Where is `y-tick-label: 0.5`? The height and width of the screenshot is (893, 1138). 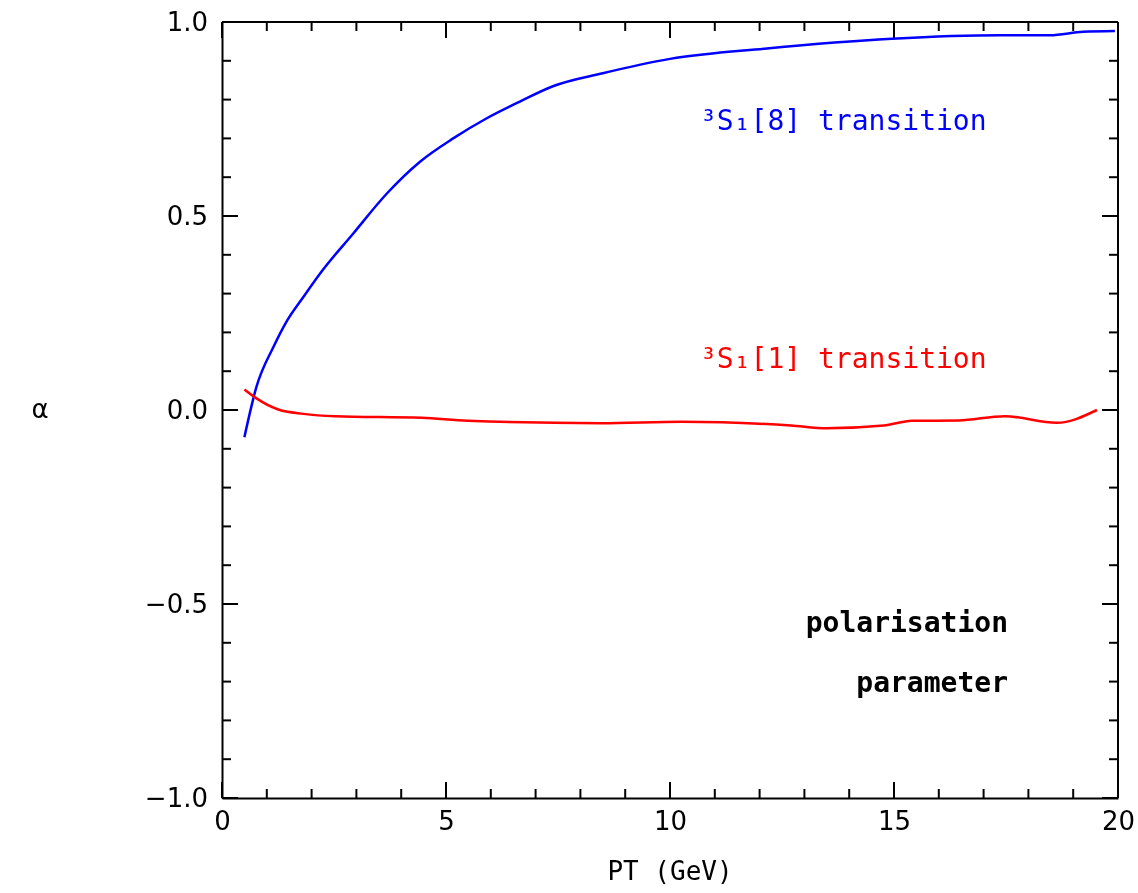
y-tick-label: 0.5 is located at coordinates (187, 215).